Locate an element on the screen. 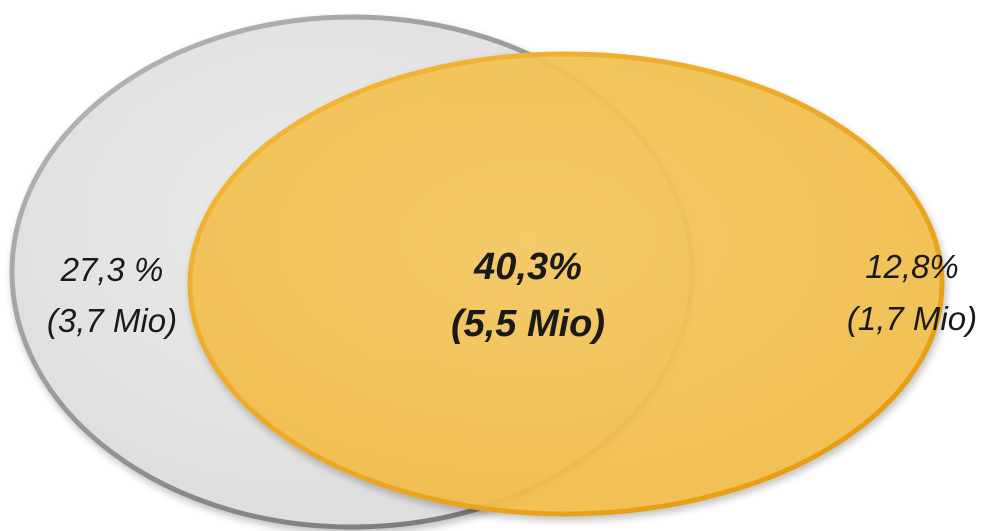 The image size is (999, 531). intersection-count: (5,5 Mio) is located at coordinates (528, 324).